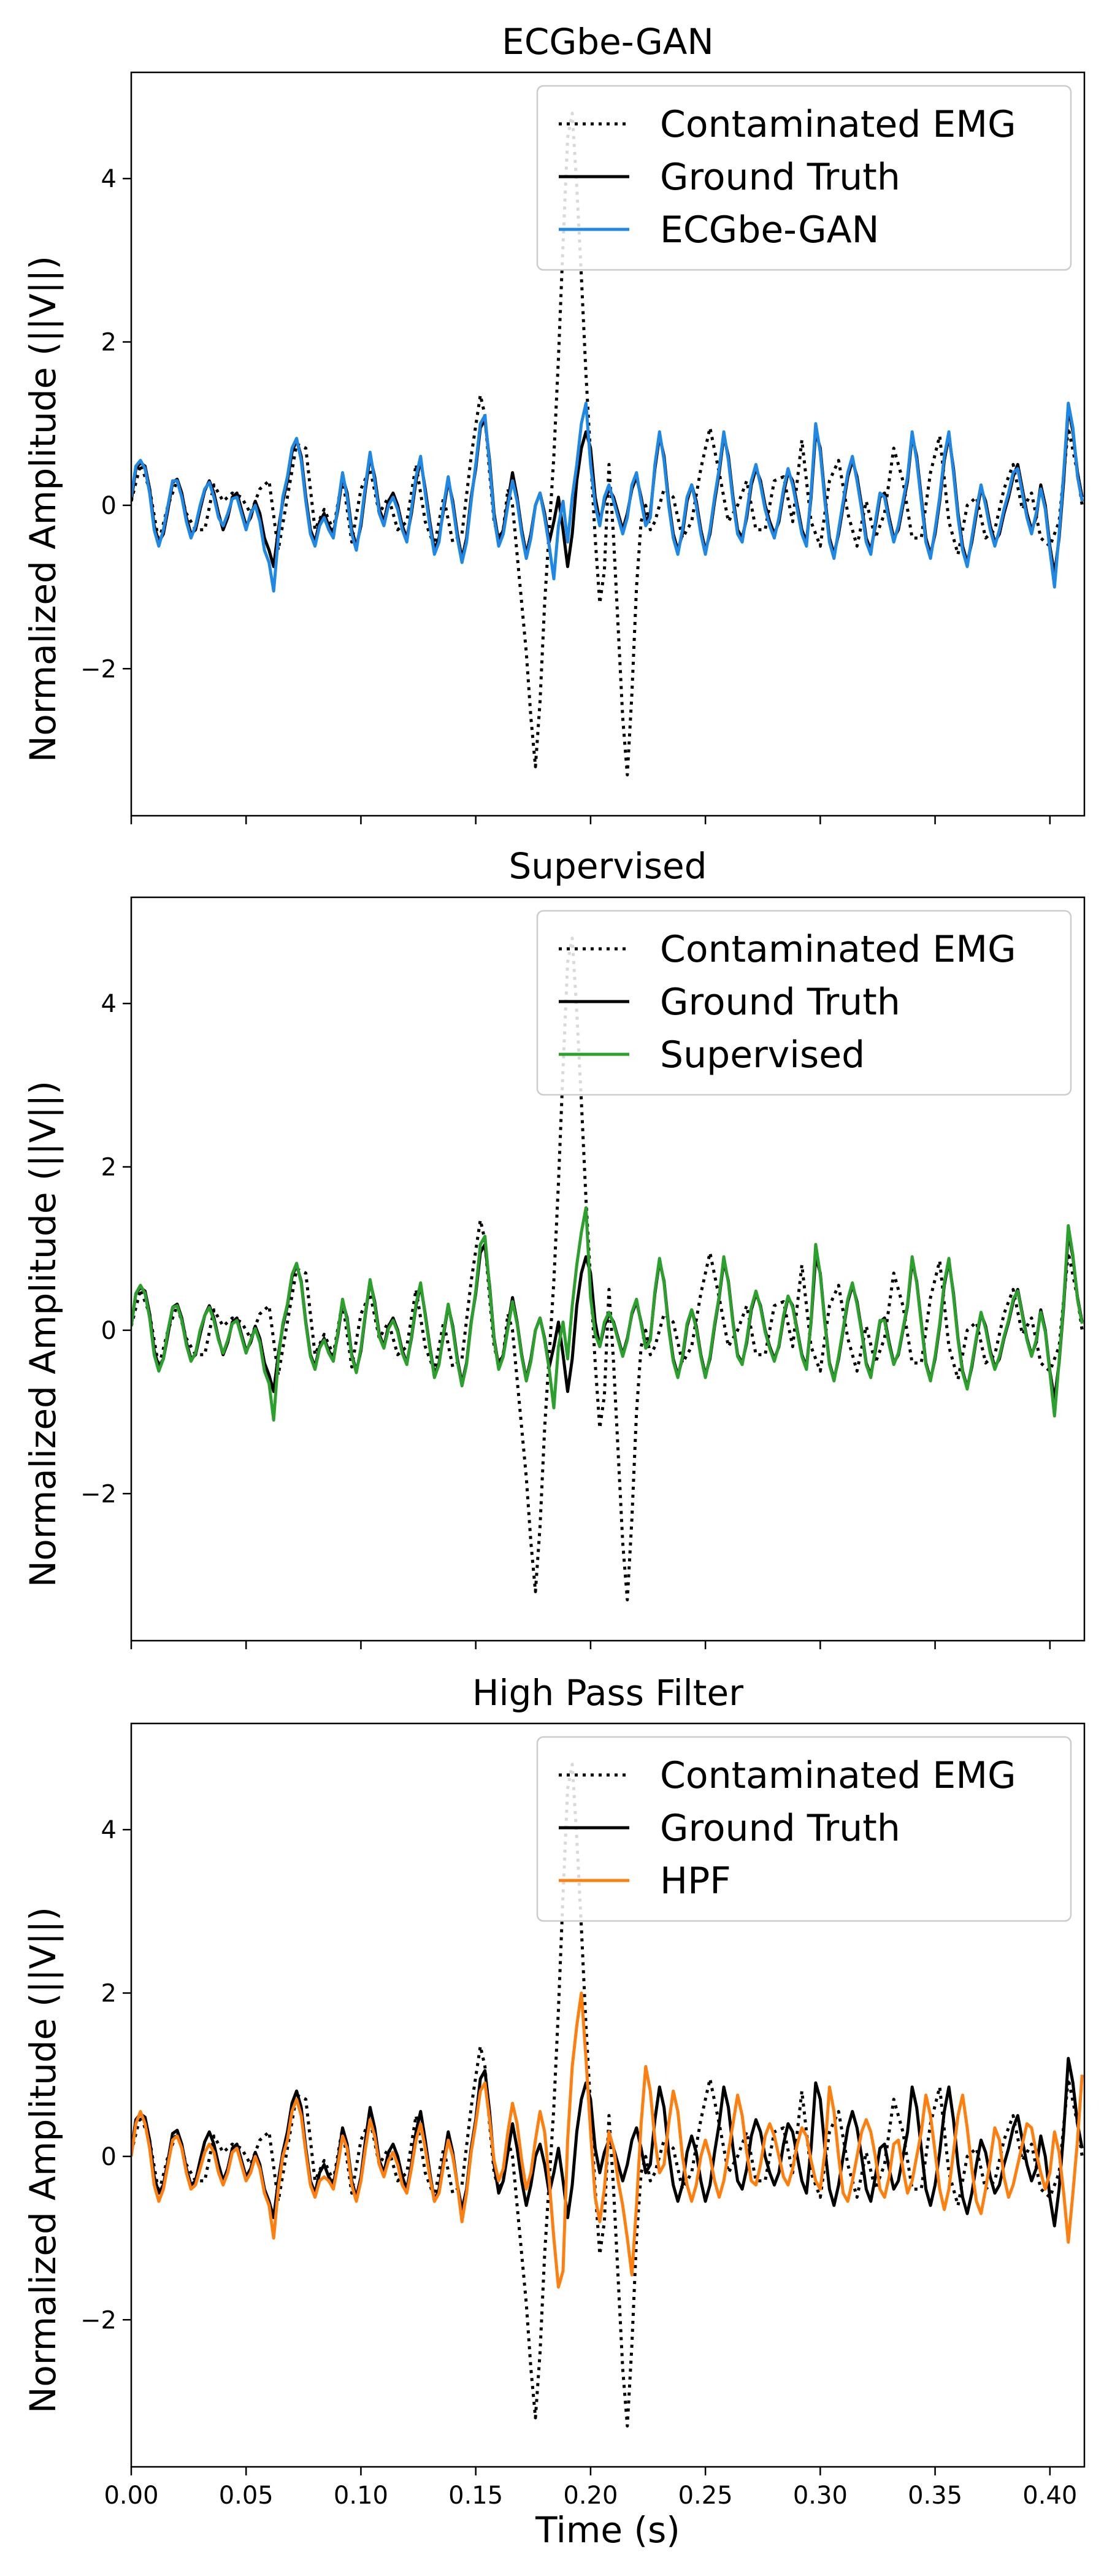 Image resolution: width=1104 pixels, height=2576 pixels. What do you see at coordinates (361, 2496) in the screenshot?
I see `x-tick-label: 0.10` at bounding box center [361, 2496].